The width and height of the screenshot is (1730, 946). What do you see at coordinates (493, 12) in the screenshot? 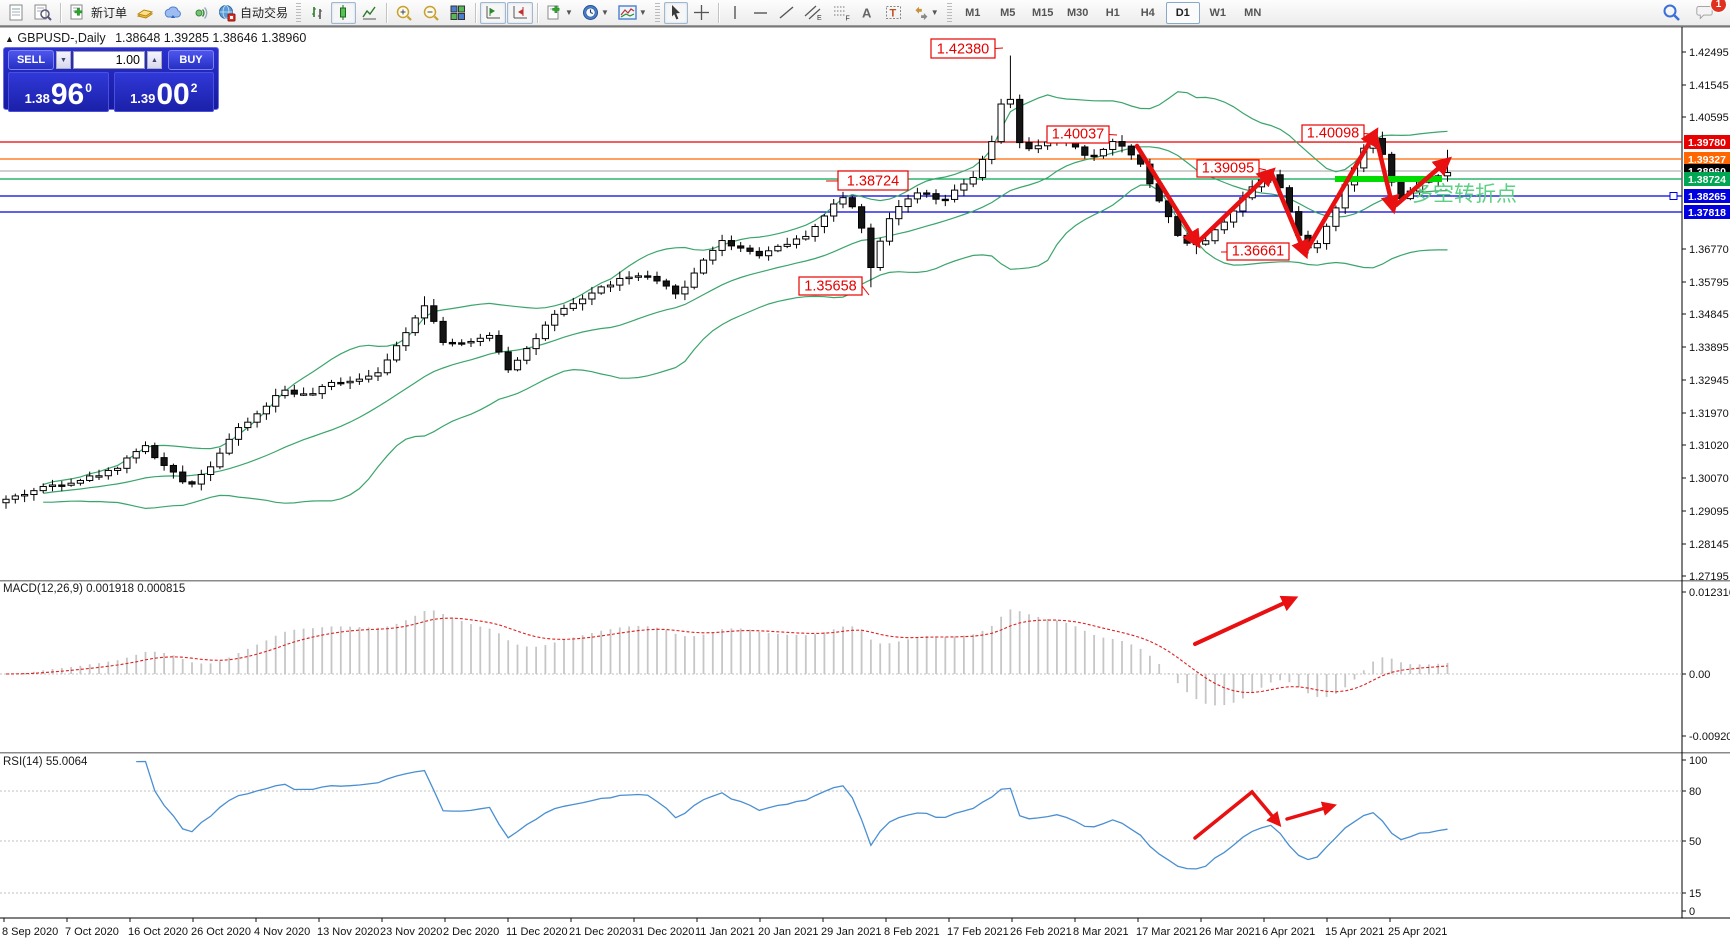
I see `auto-scroll-button` at bounding box center [493, 12].